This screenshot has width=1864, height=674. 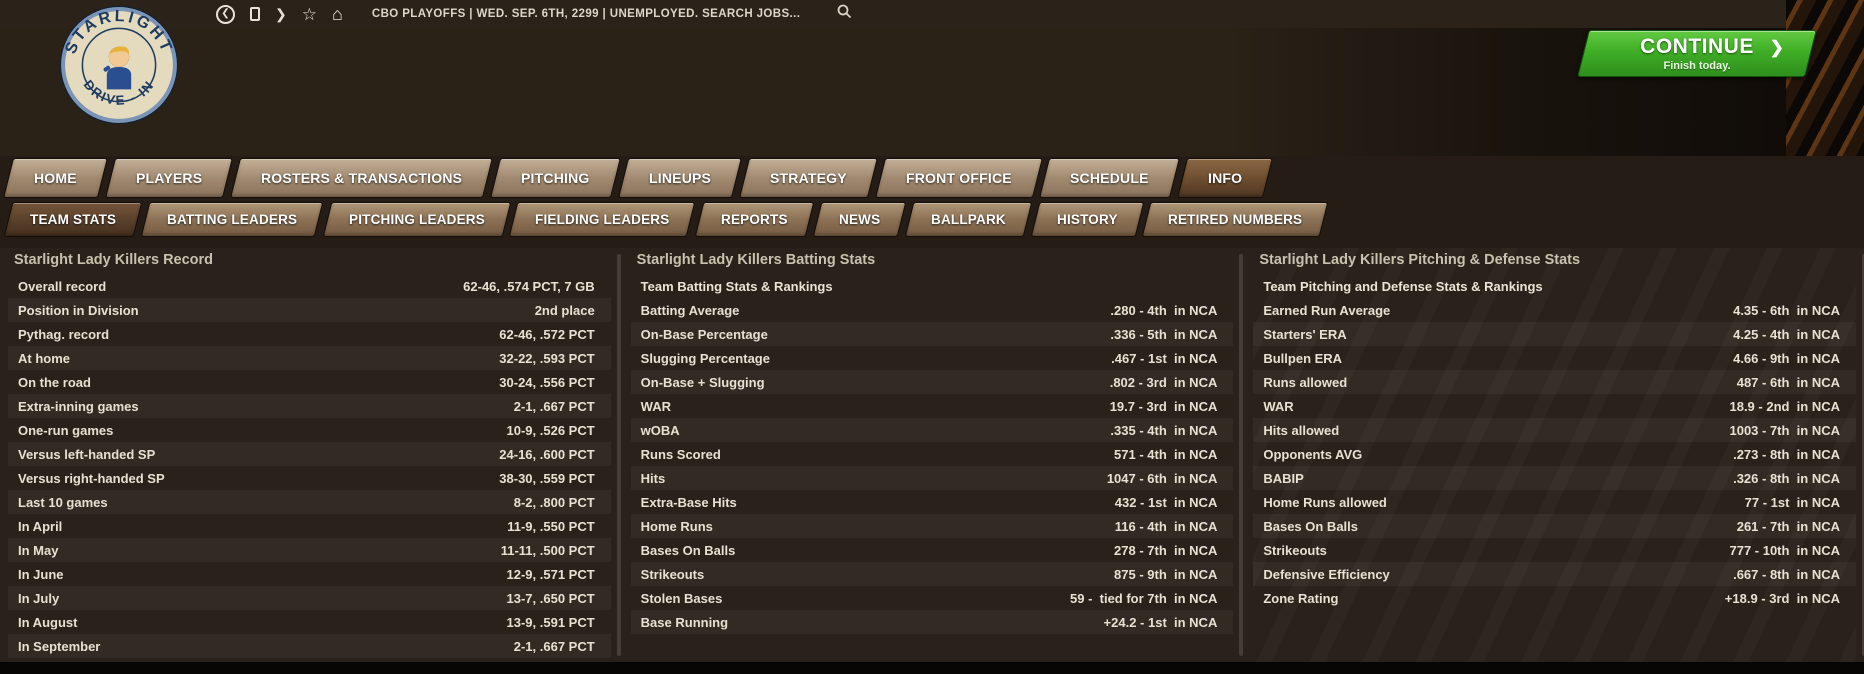 I want to click on sub-tab: HISTORY, so click(x=1087, y=219).